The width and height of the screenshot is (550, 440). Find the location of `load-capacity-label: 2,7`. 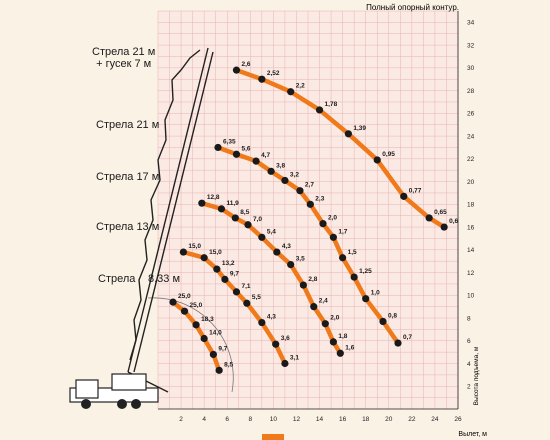

load-capacity-label: 2,7 is located at coordinates (309, 185).